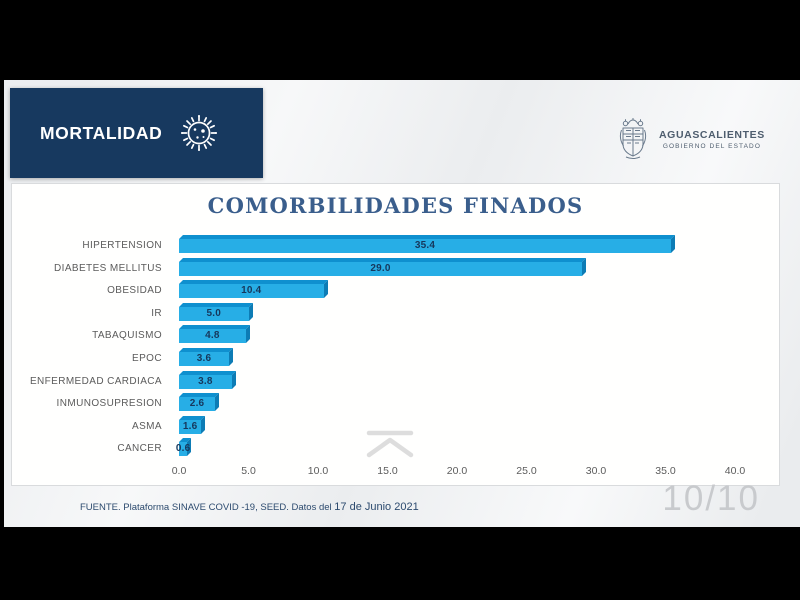 Image resolution: width=800 pixels, height=600 pixels. Describe the element at coordinates (391, 334) in the screenshot. I see `chart-row: TABAQUISMO 4.8` at that location.